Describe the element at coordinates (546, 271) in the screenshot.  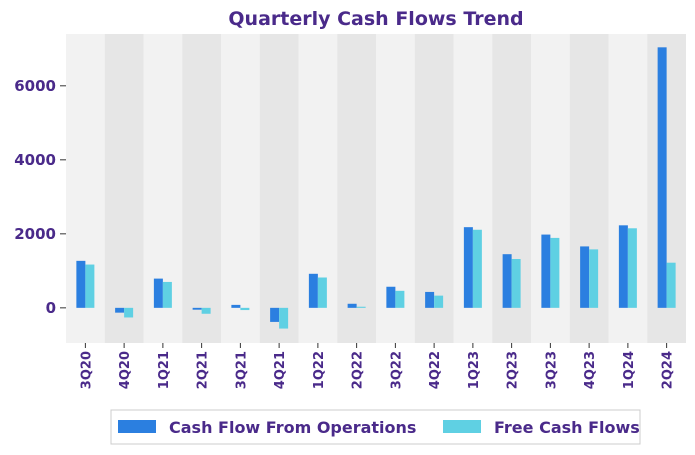
I see `bar-operations-3Q23` at that location.